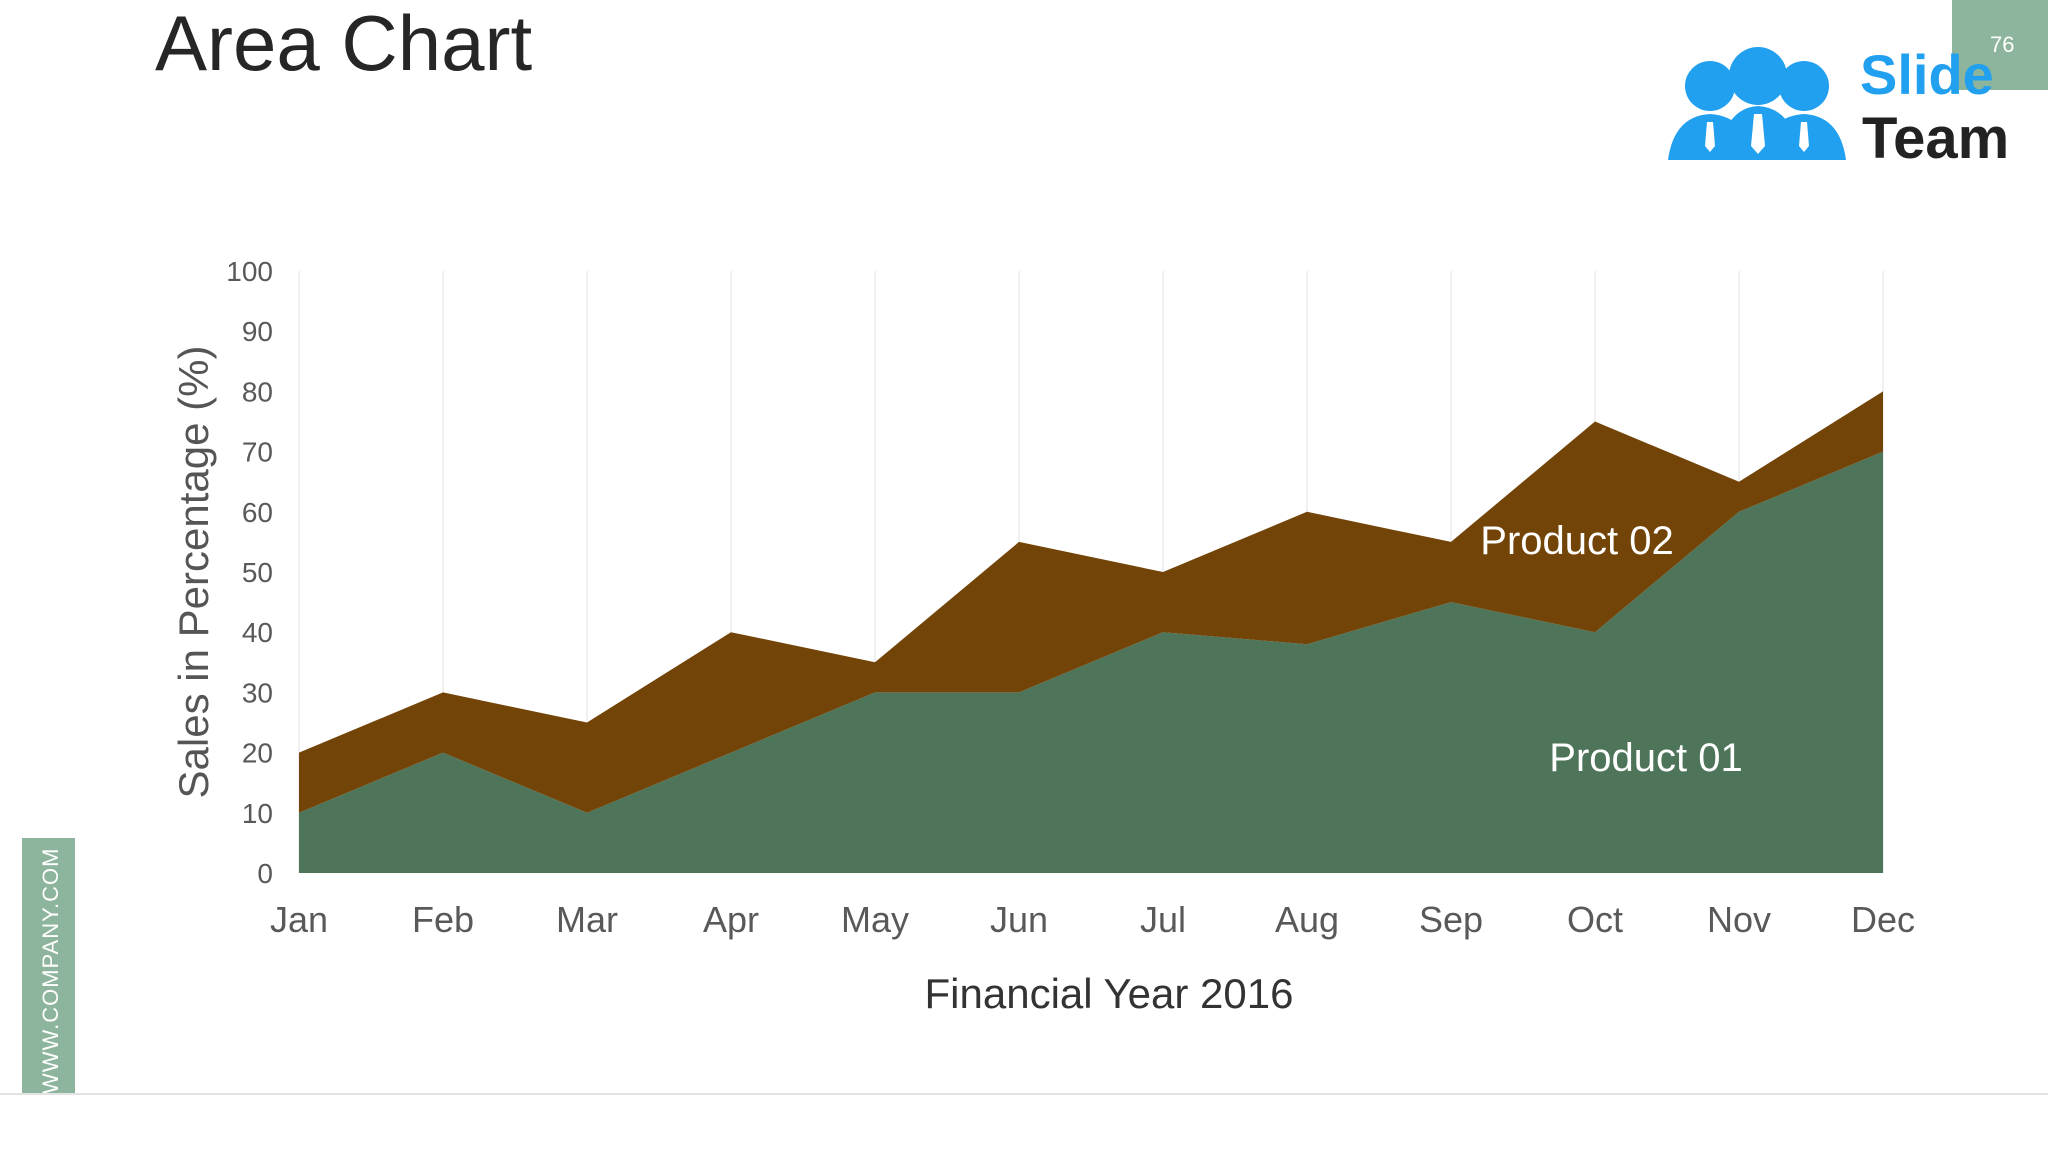 The image size is (2048, 1152). I want to click on slide-title: Area Chart, so click(344, 43).